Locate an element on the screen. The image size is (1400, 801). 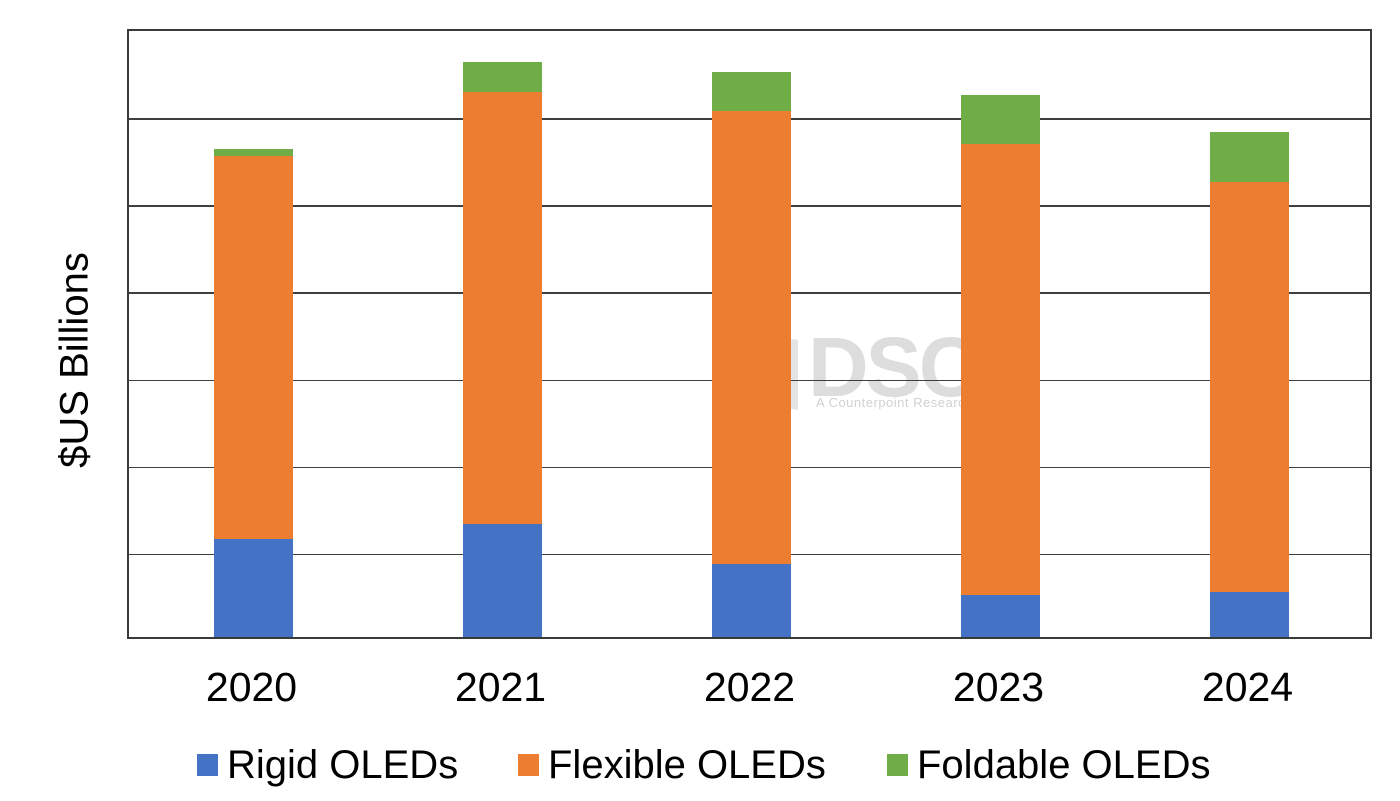
legend-item-rigid-oleds: Rigid OLEDs is located at coordinates (328, 764).